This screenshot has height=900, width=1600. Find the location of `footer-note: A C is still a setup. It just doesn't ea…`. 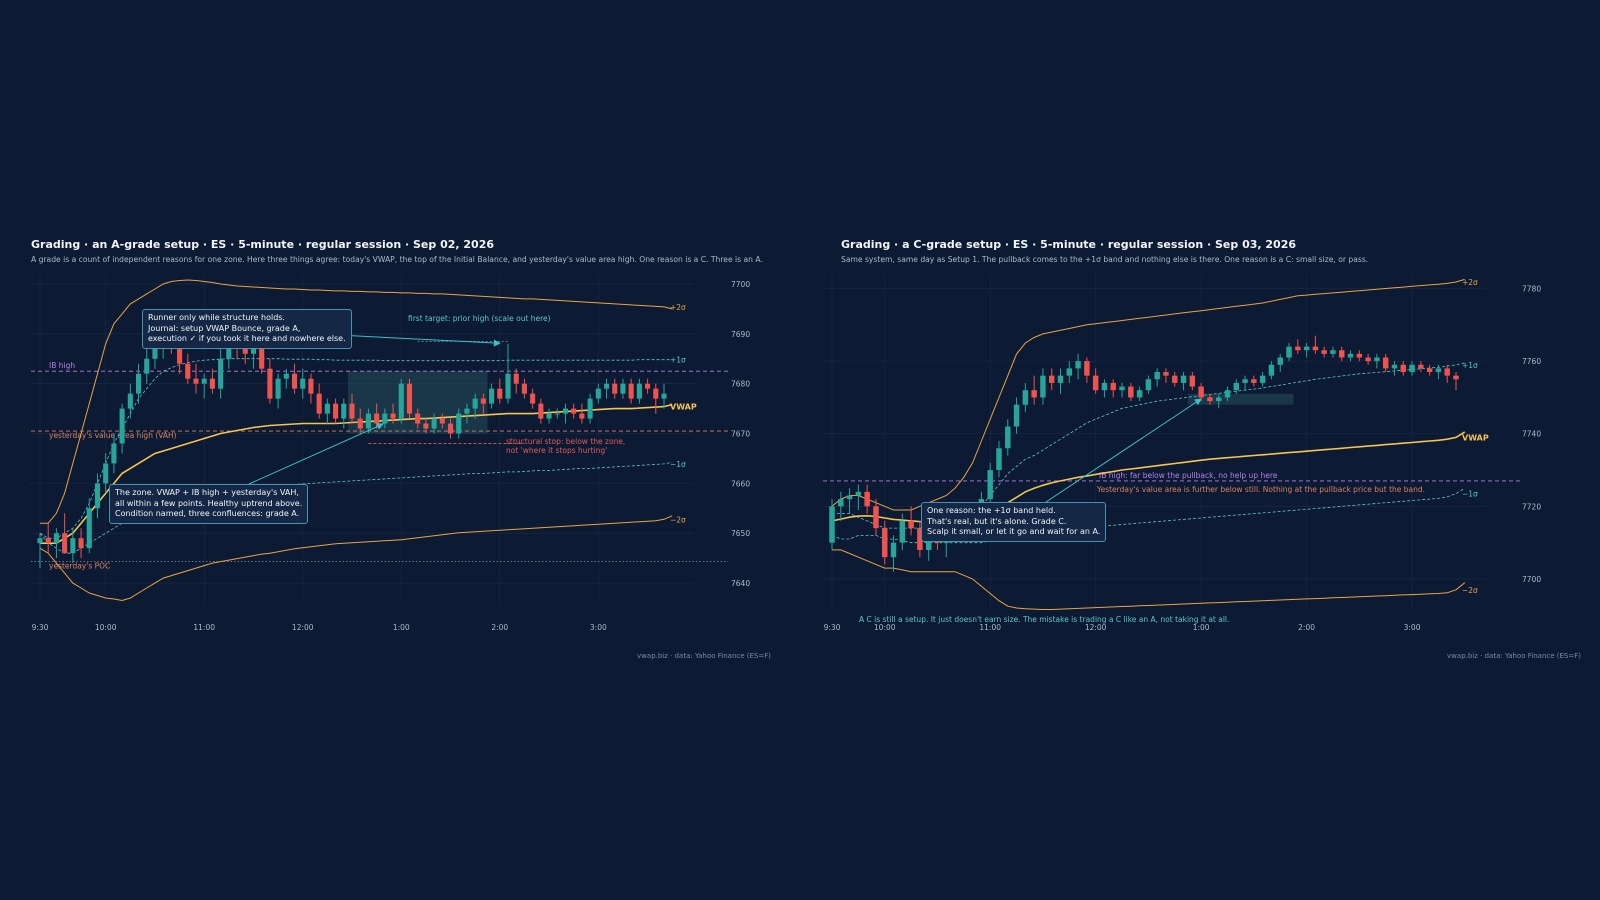

footer-note: A C is still a setup. It just doesn't ea… is located at coordinates (1044, 619).